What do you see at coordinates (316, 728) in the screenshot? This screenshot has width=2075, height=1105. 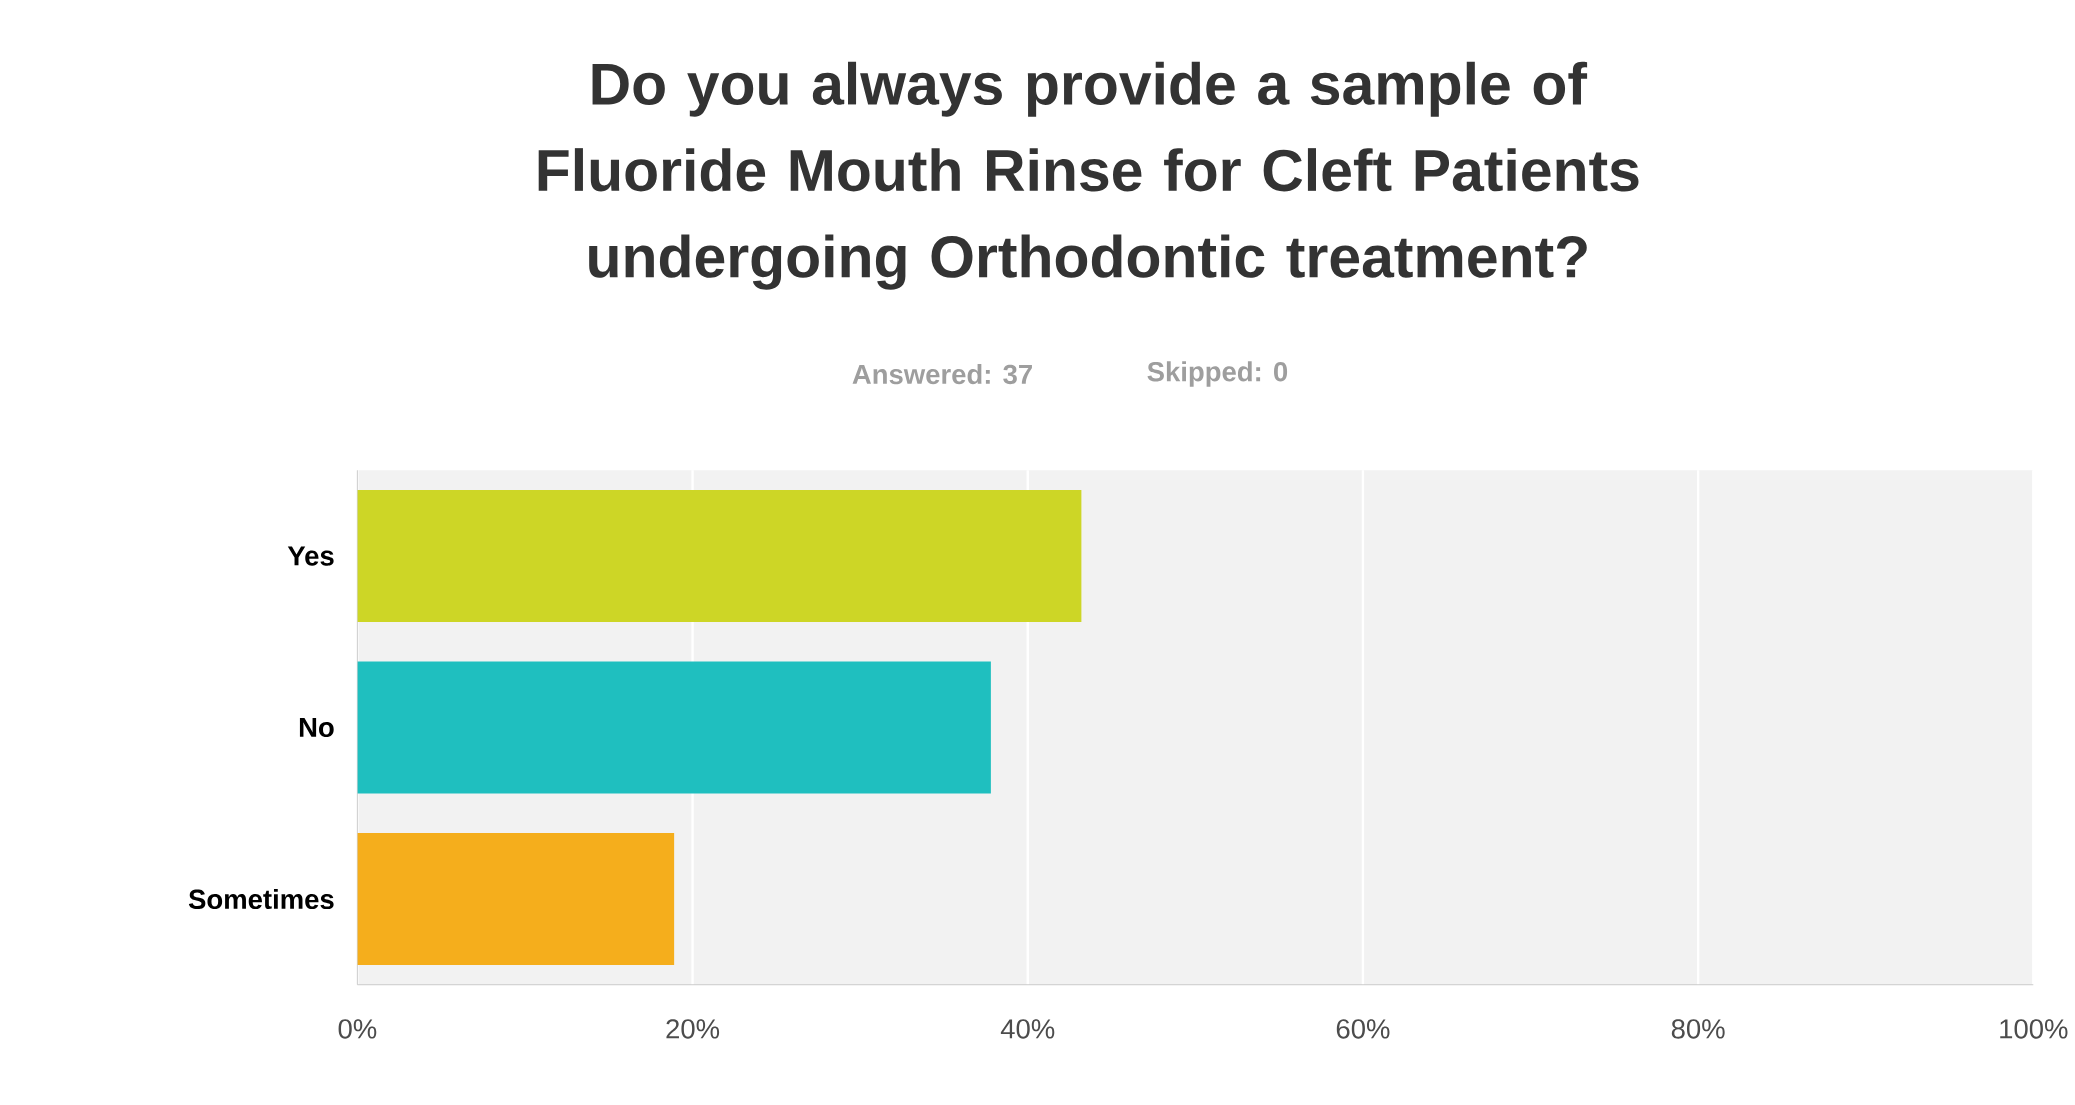 I see `y-tick-label: No` at bounding box center [316, 728].